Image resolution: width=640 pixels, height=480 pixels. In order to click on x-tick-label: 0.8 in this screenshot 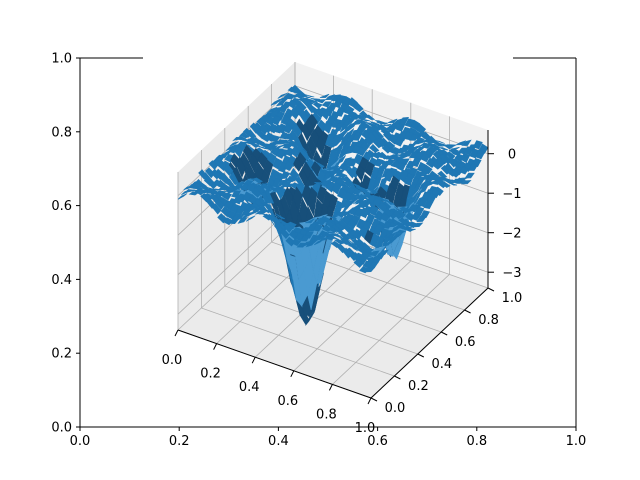, I will do `click(326, 414)`.